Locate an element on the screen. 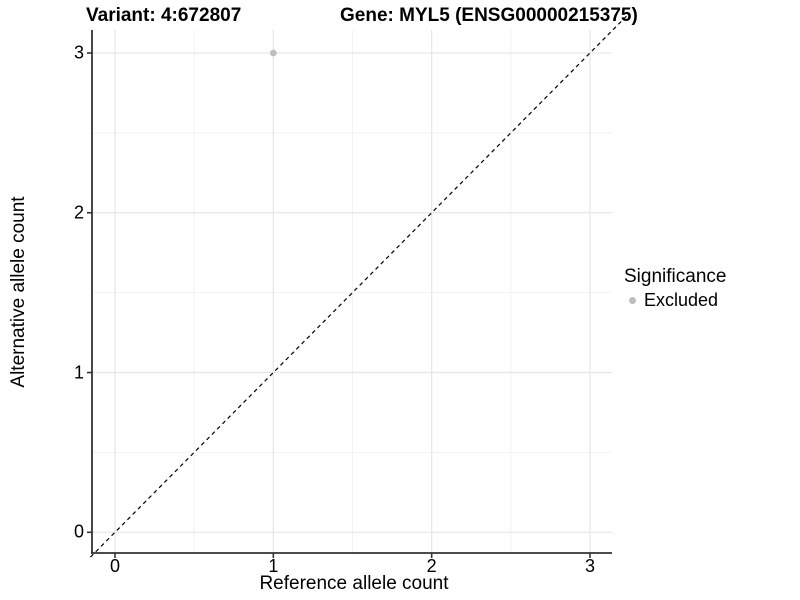 The height and width of the screenshot is (600, 800). x-tick-label: 2 is located at coordinates (431, 566).